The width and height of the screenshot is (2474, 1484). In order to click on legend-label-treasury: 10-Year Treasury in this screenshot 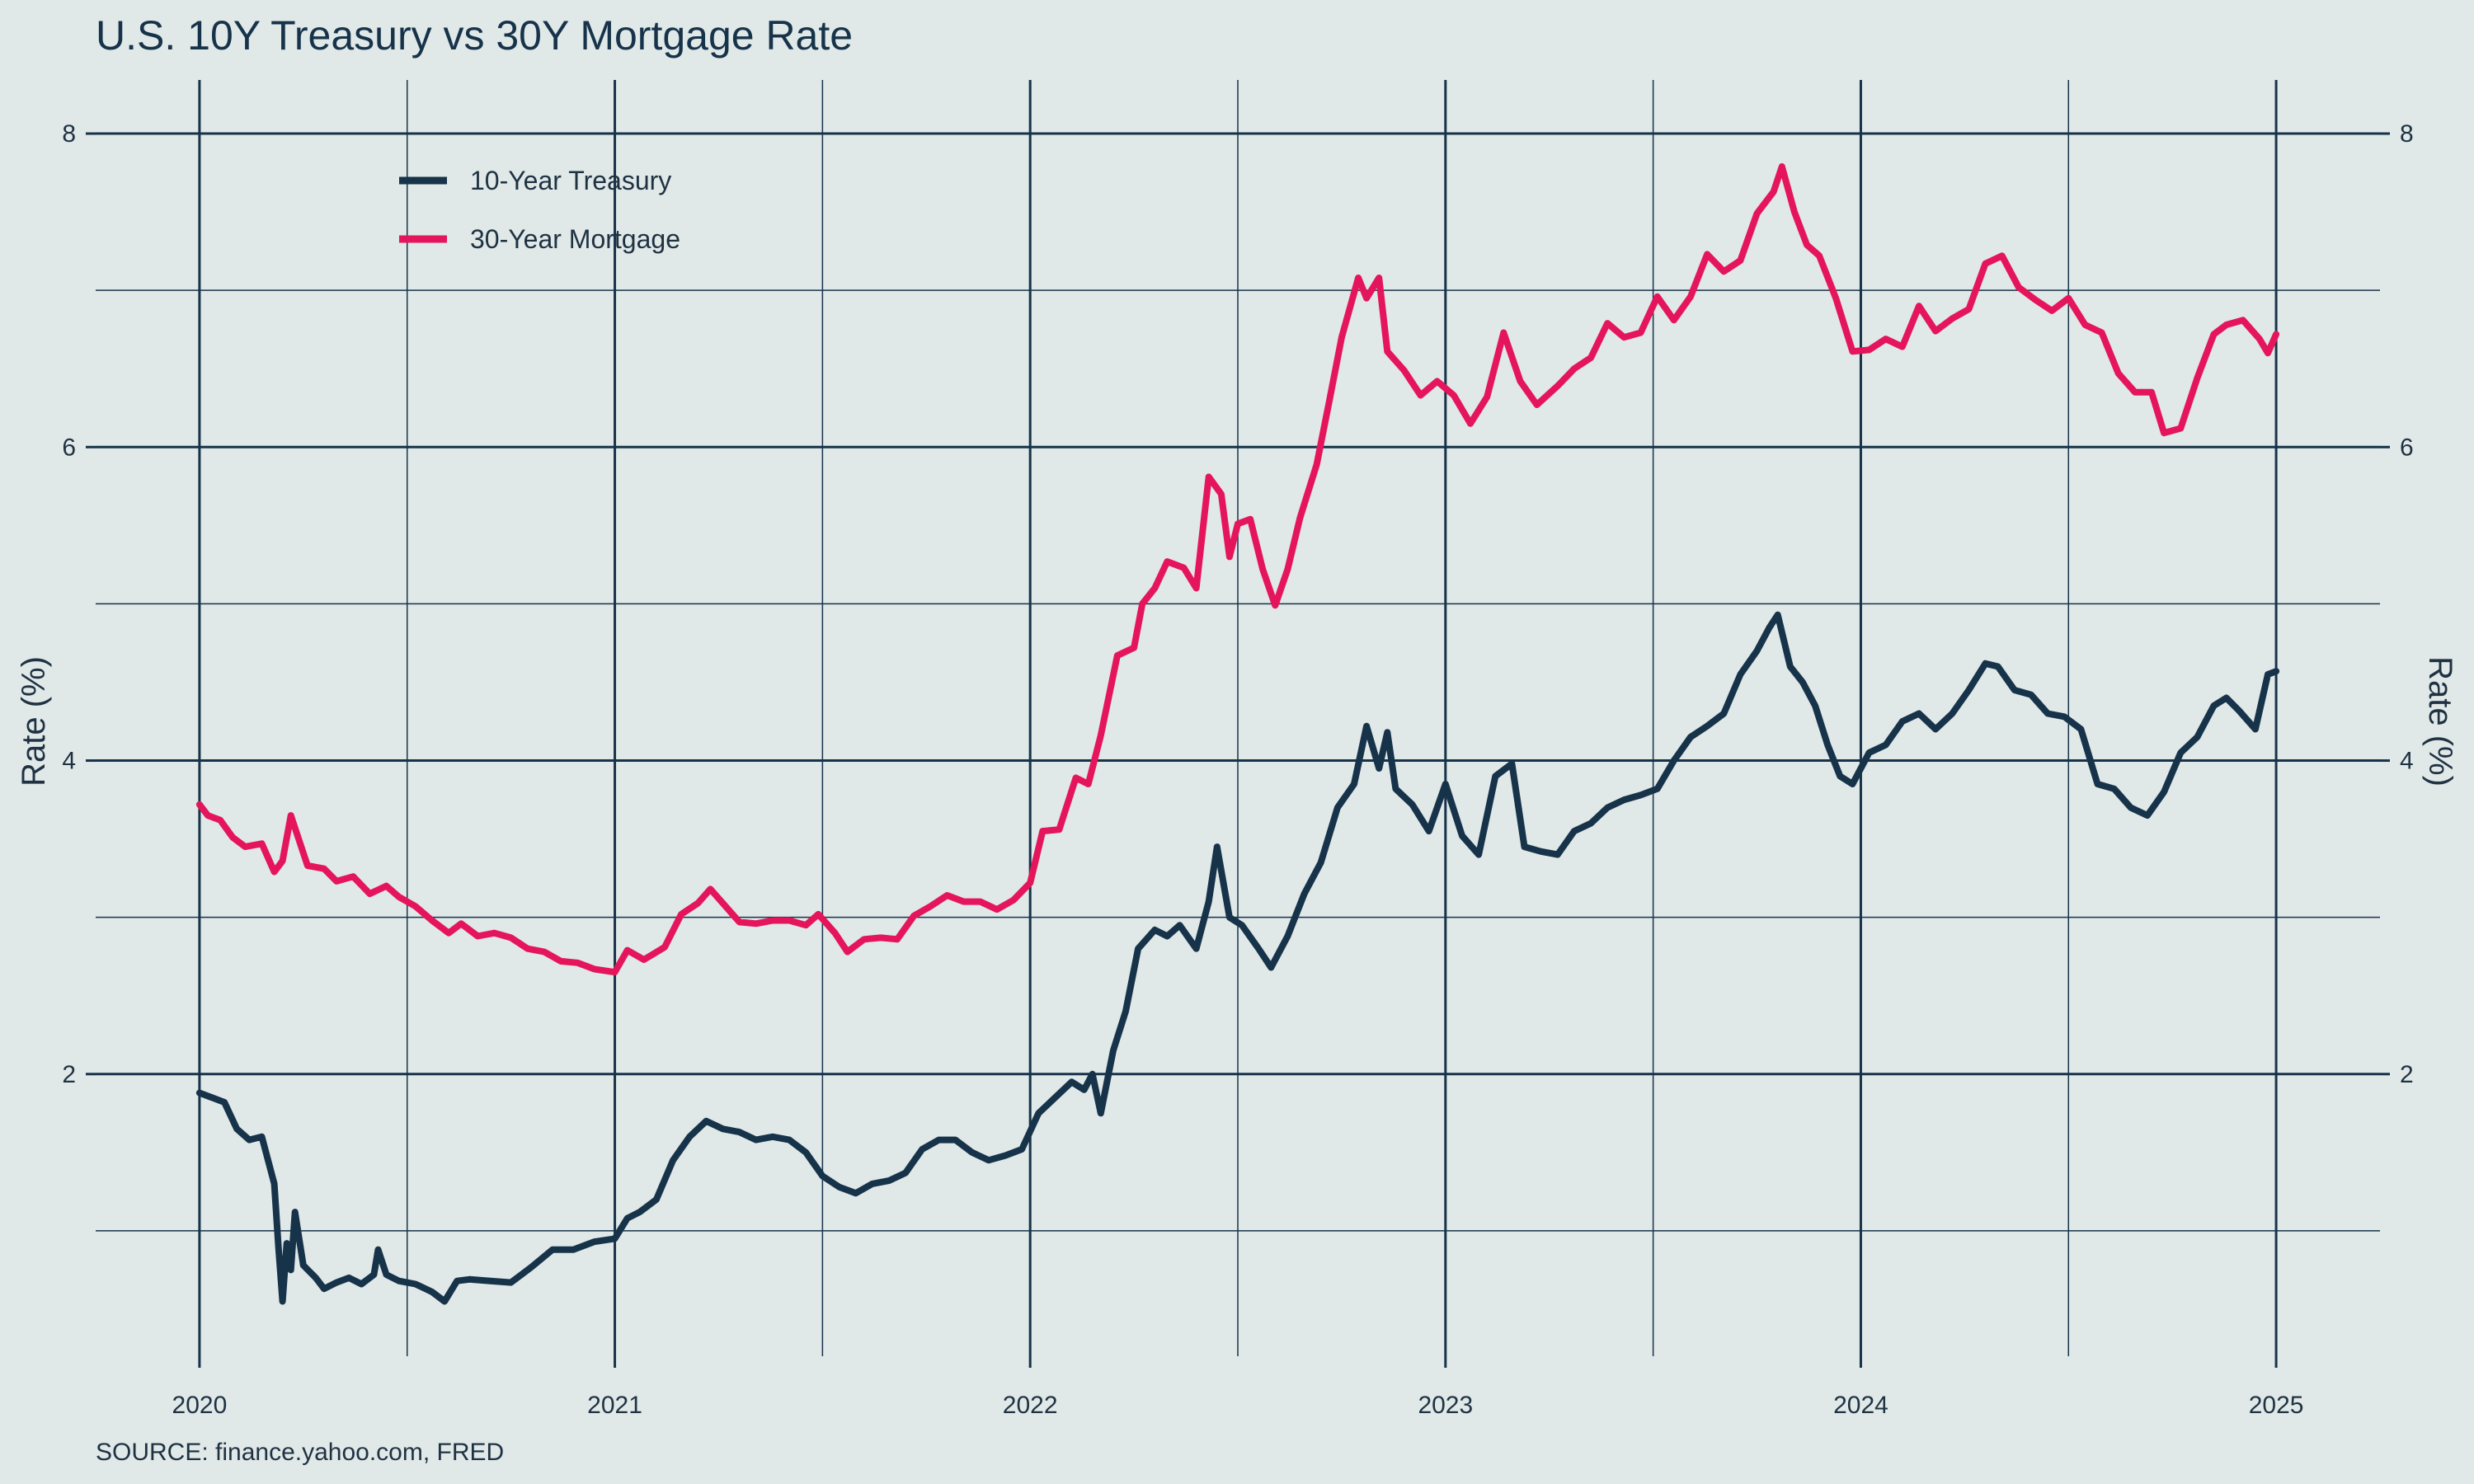, I will do `click(570, 180)`.